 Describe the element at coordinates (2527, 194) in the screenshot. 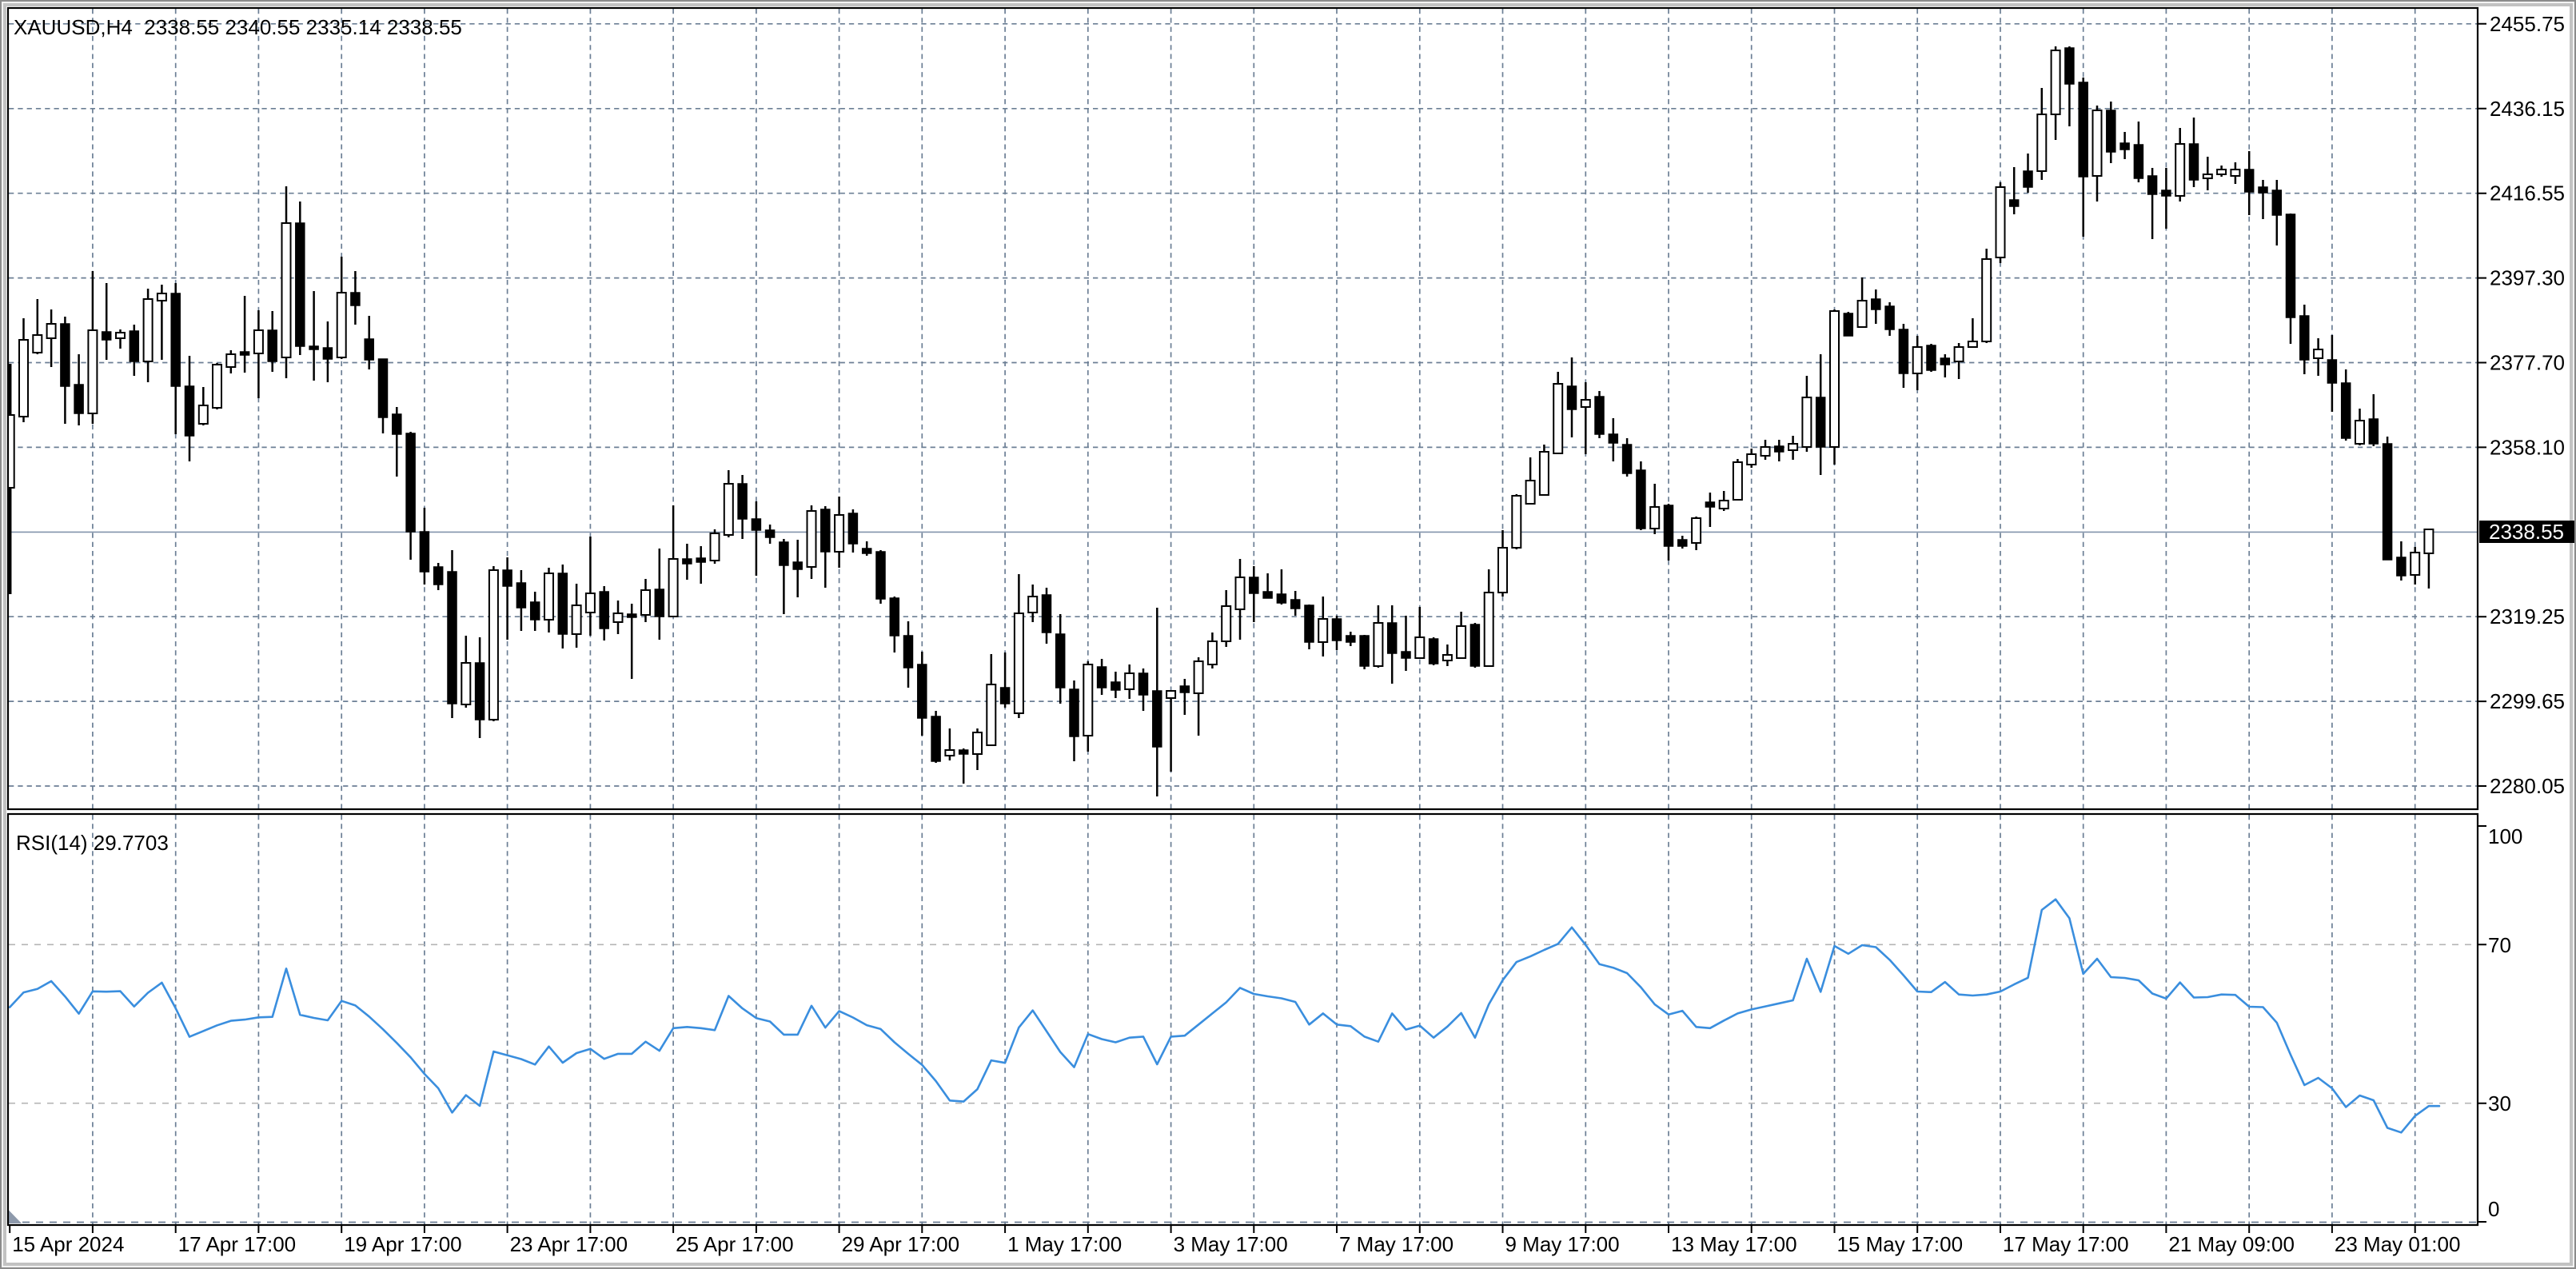

I see `svg-text: 2416.55` at that location.